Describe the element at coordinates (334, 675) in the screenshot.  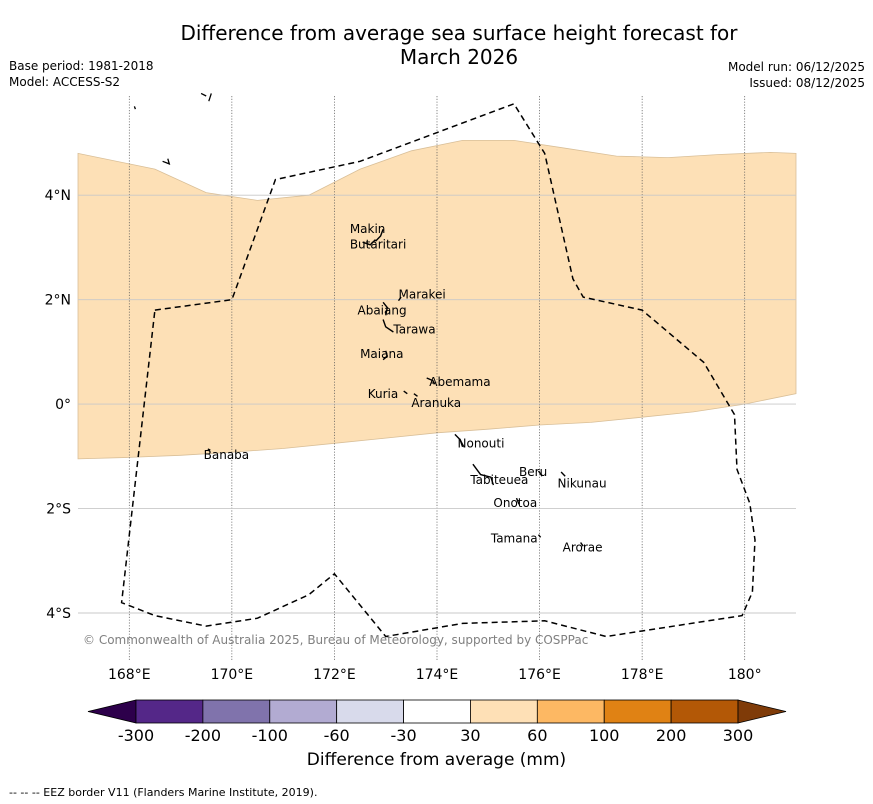
I see `lon-tick-label: 172°E` at that location.